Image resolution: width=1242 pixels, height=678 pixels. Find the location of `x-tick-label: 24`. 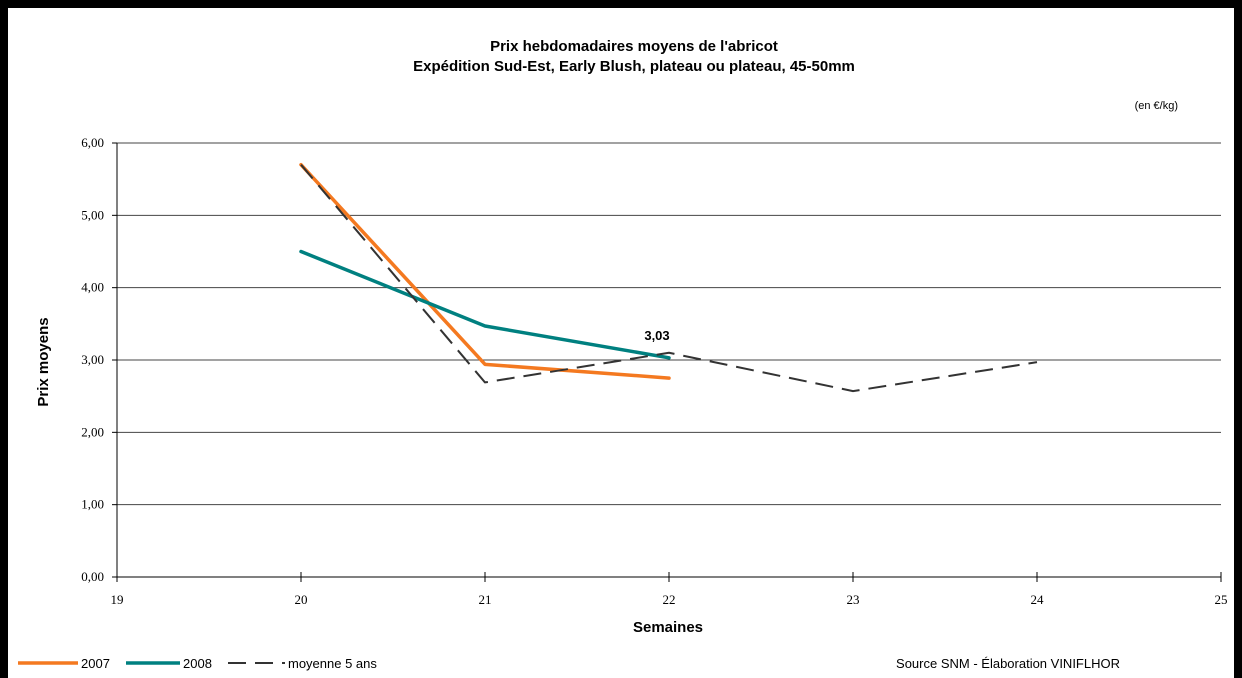

x-tick-label: 24 is located at coordinates (1038, 599).